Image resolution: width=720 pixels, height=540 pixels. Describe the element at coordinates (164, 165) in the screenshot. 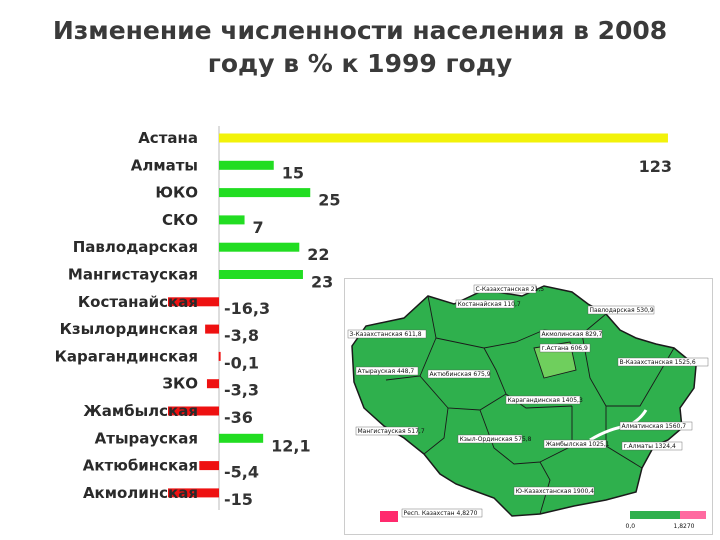

I see `category-label-1: Алматы` at that location.